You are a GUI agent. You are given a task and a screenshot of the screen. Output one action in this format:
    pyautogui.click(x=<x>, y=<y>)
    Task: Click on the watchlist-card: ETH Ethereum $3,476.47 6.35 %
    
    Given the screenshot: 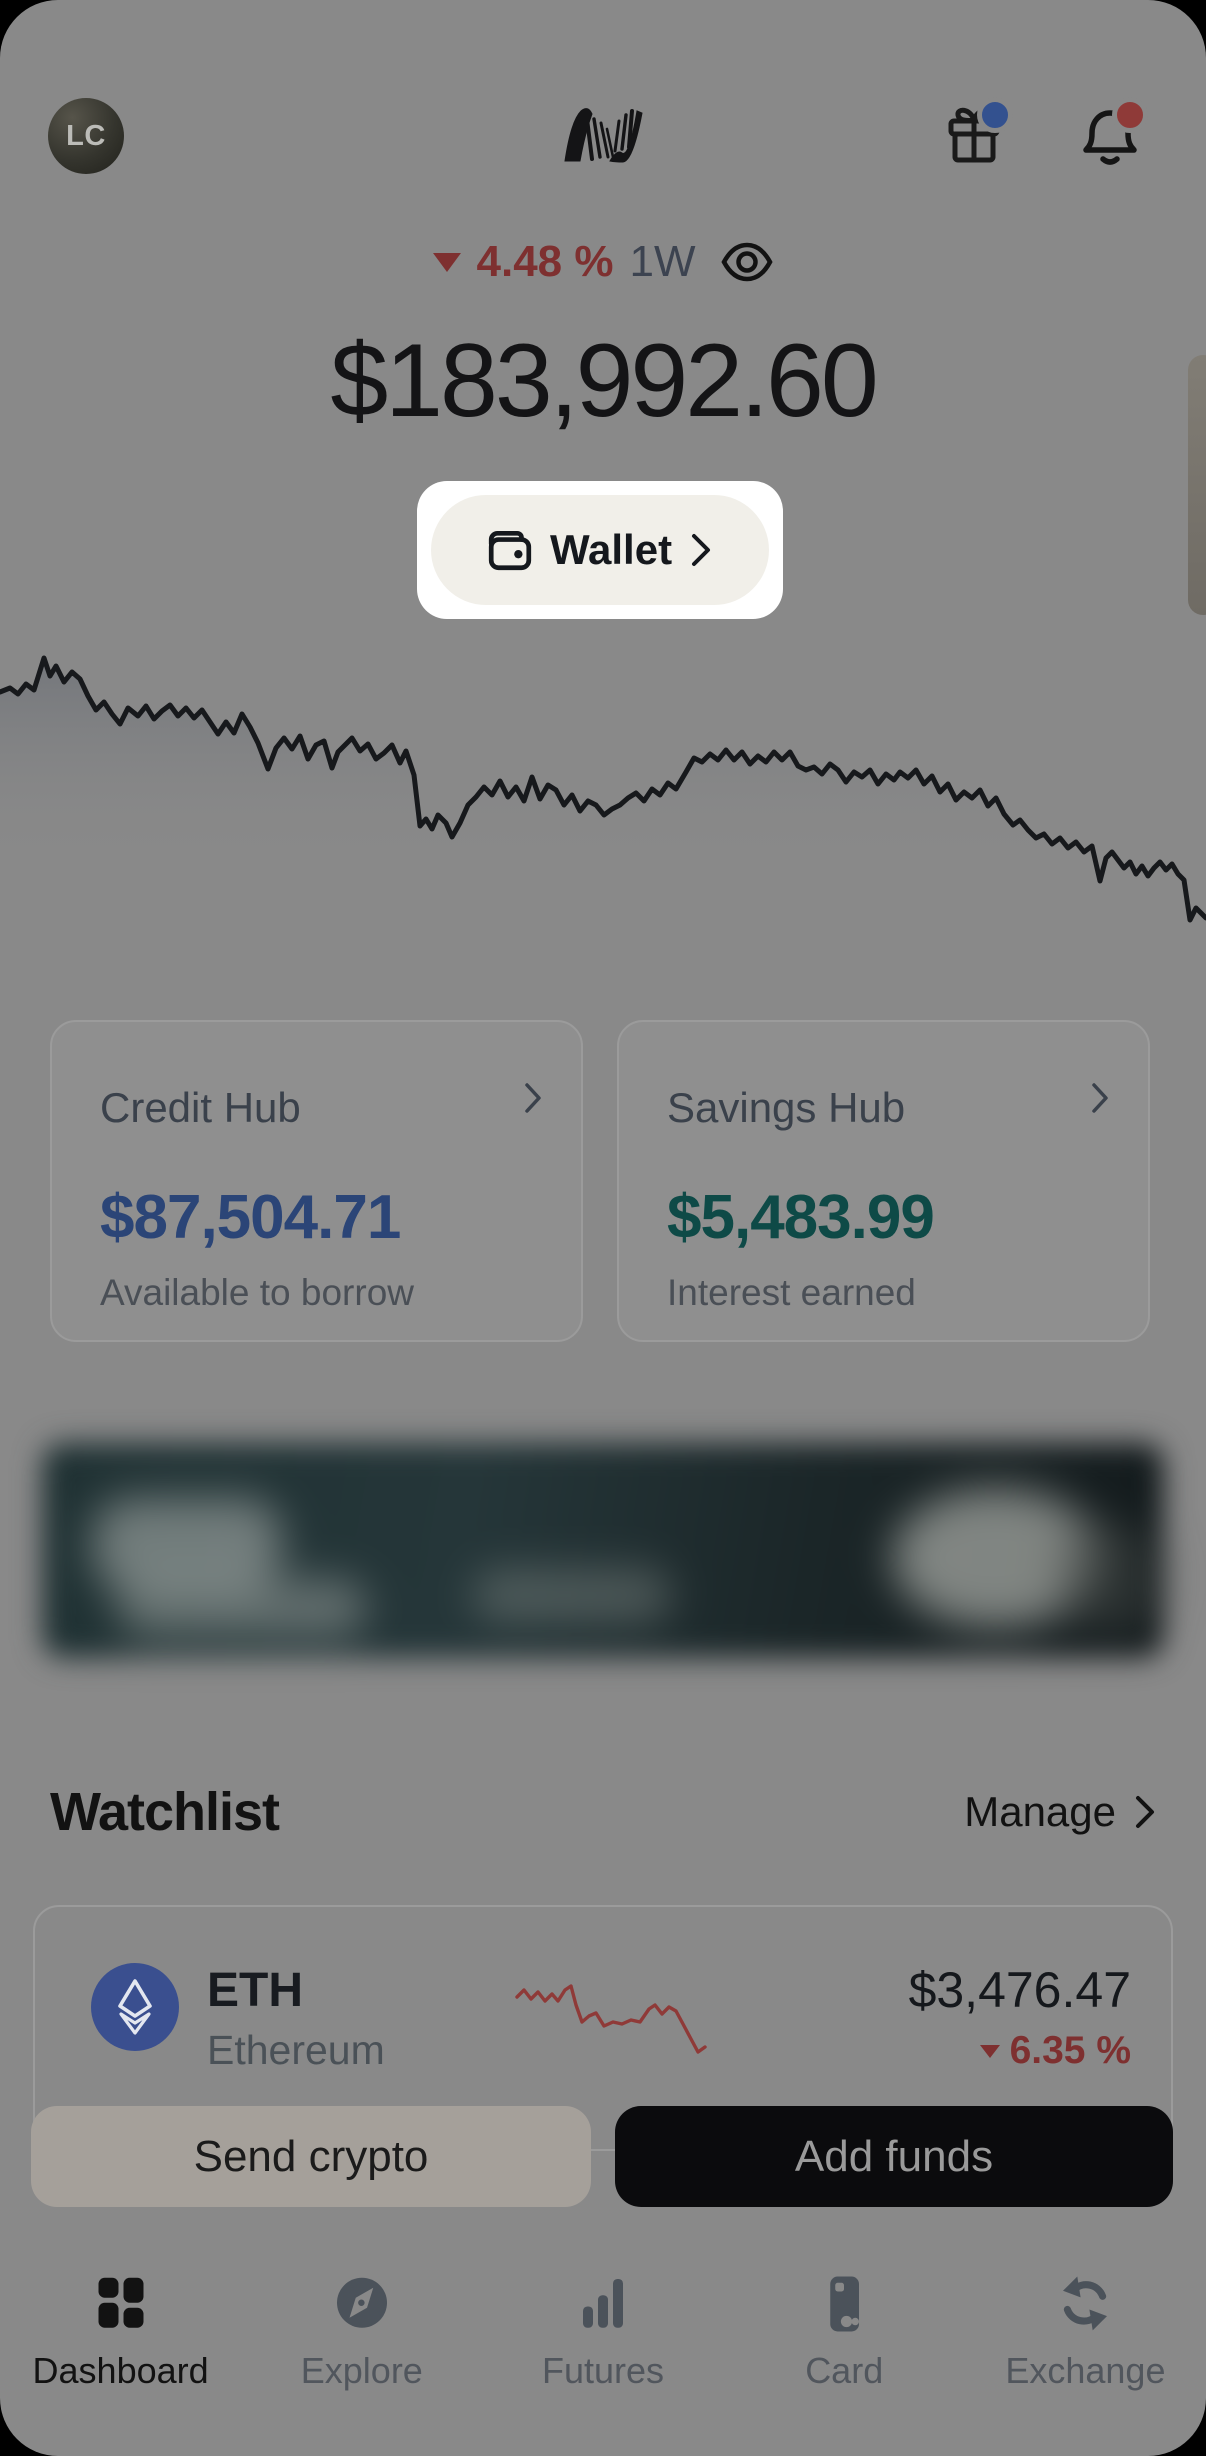 What is the action you would take?
    pyautogui.click(x=603, y=2028)
    